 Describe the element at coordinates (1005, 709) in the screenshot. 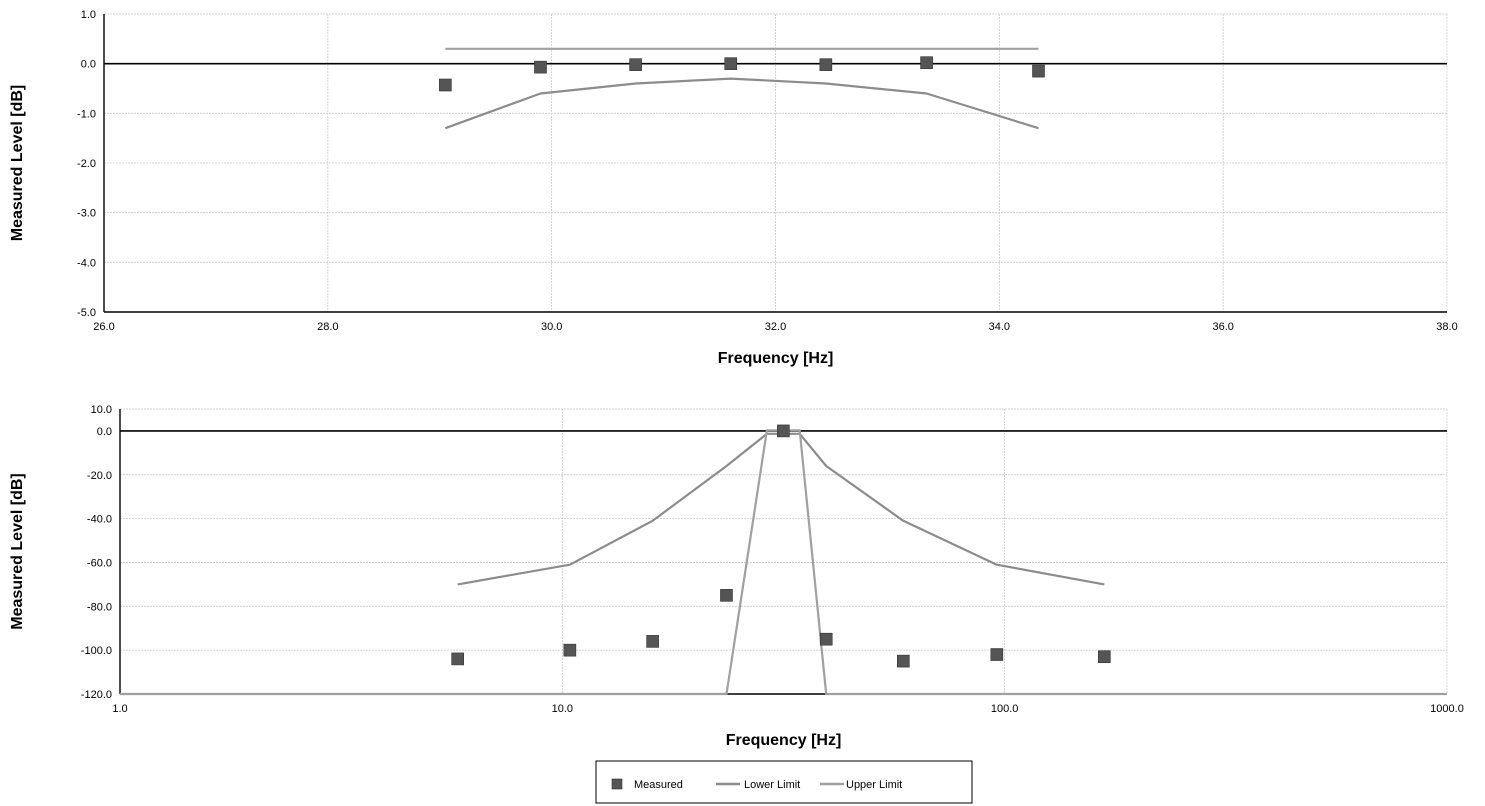

I see `x-tick-label: 100.0` at that location.